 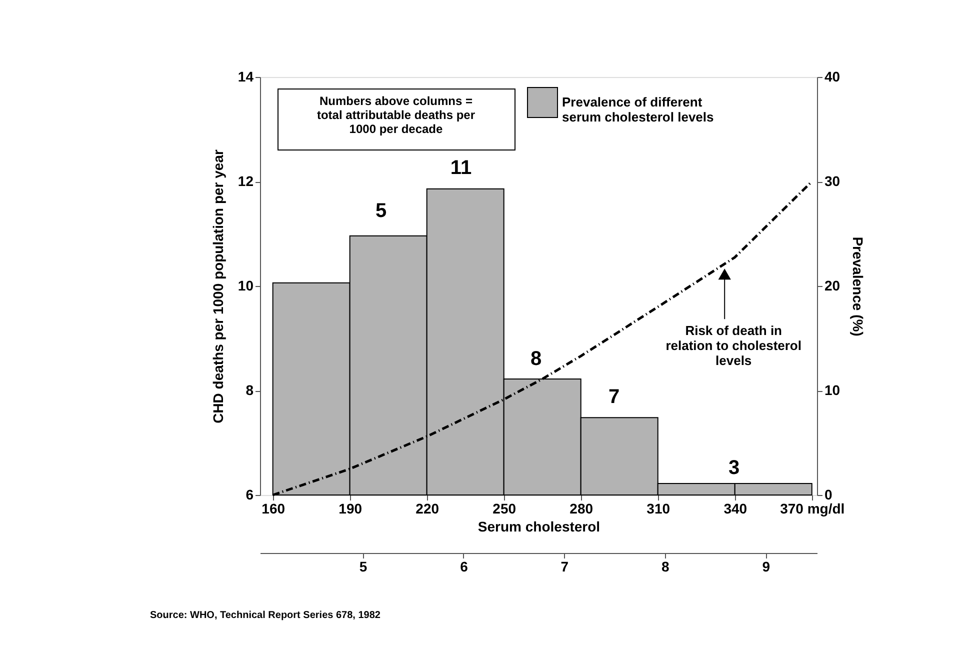 What do you see at coordinates (539, 526) in the screenshot?
I see `x-axis-title: Serum cholesterol` at bounding box center [539, 526].